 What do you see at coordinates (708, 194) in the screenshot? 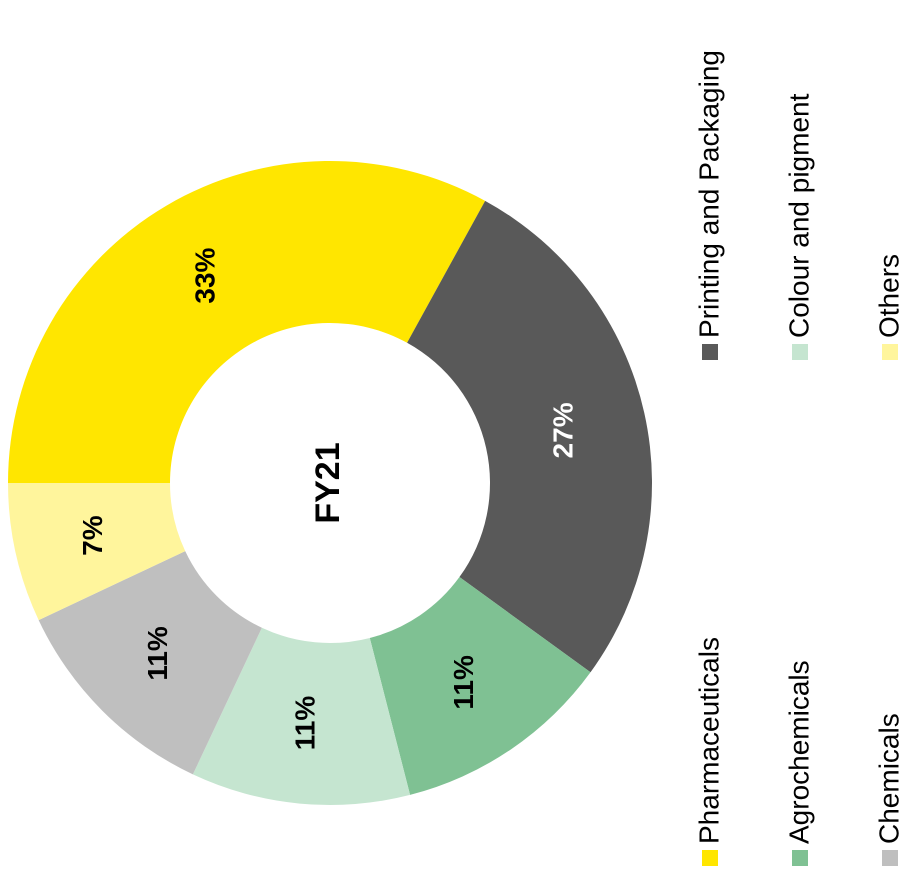
I see `legend-label: Printing and Packaging` at bounding box center [708, 194].